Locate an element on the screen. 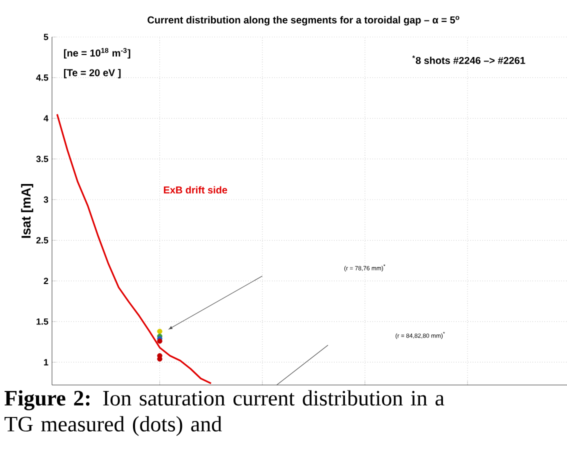 This screenshot has height=466, width=567. annotation: [Te = 20 eV ] is located at coordinates (92, 73).